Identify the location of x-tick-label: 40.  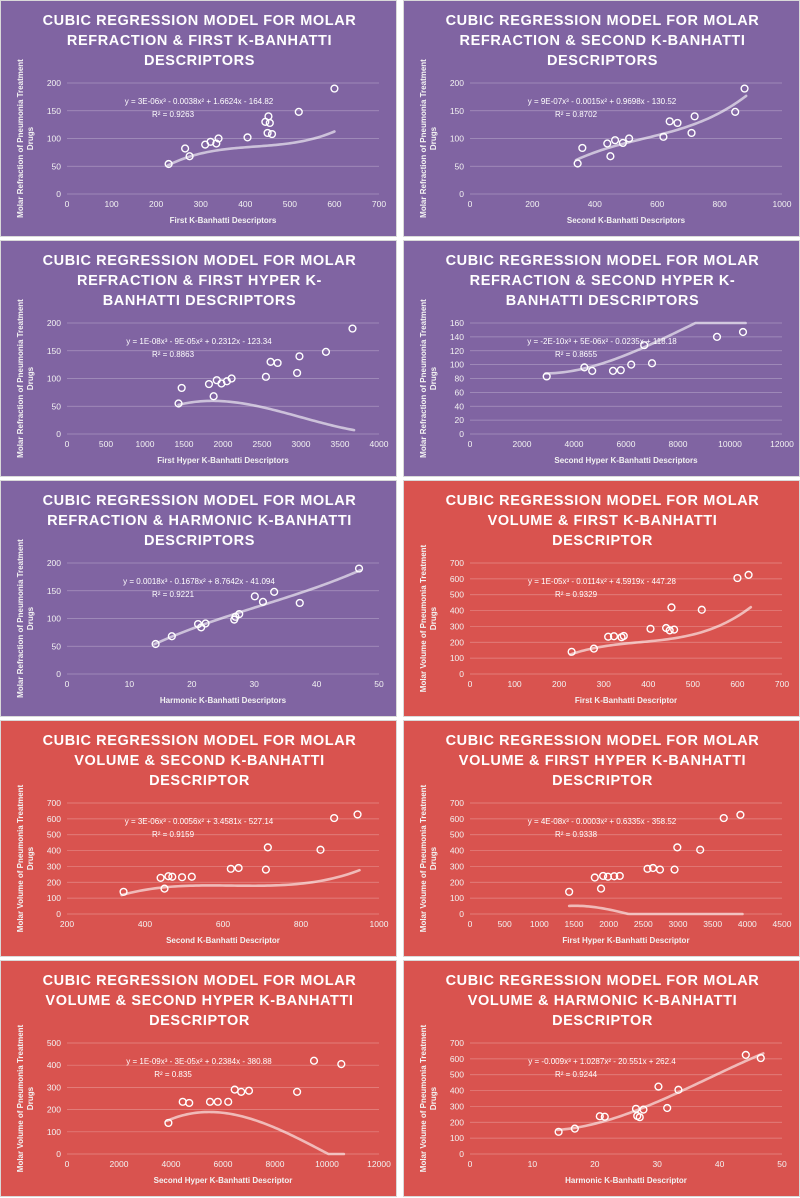
(720, 1164).